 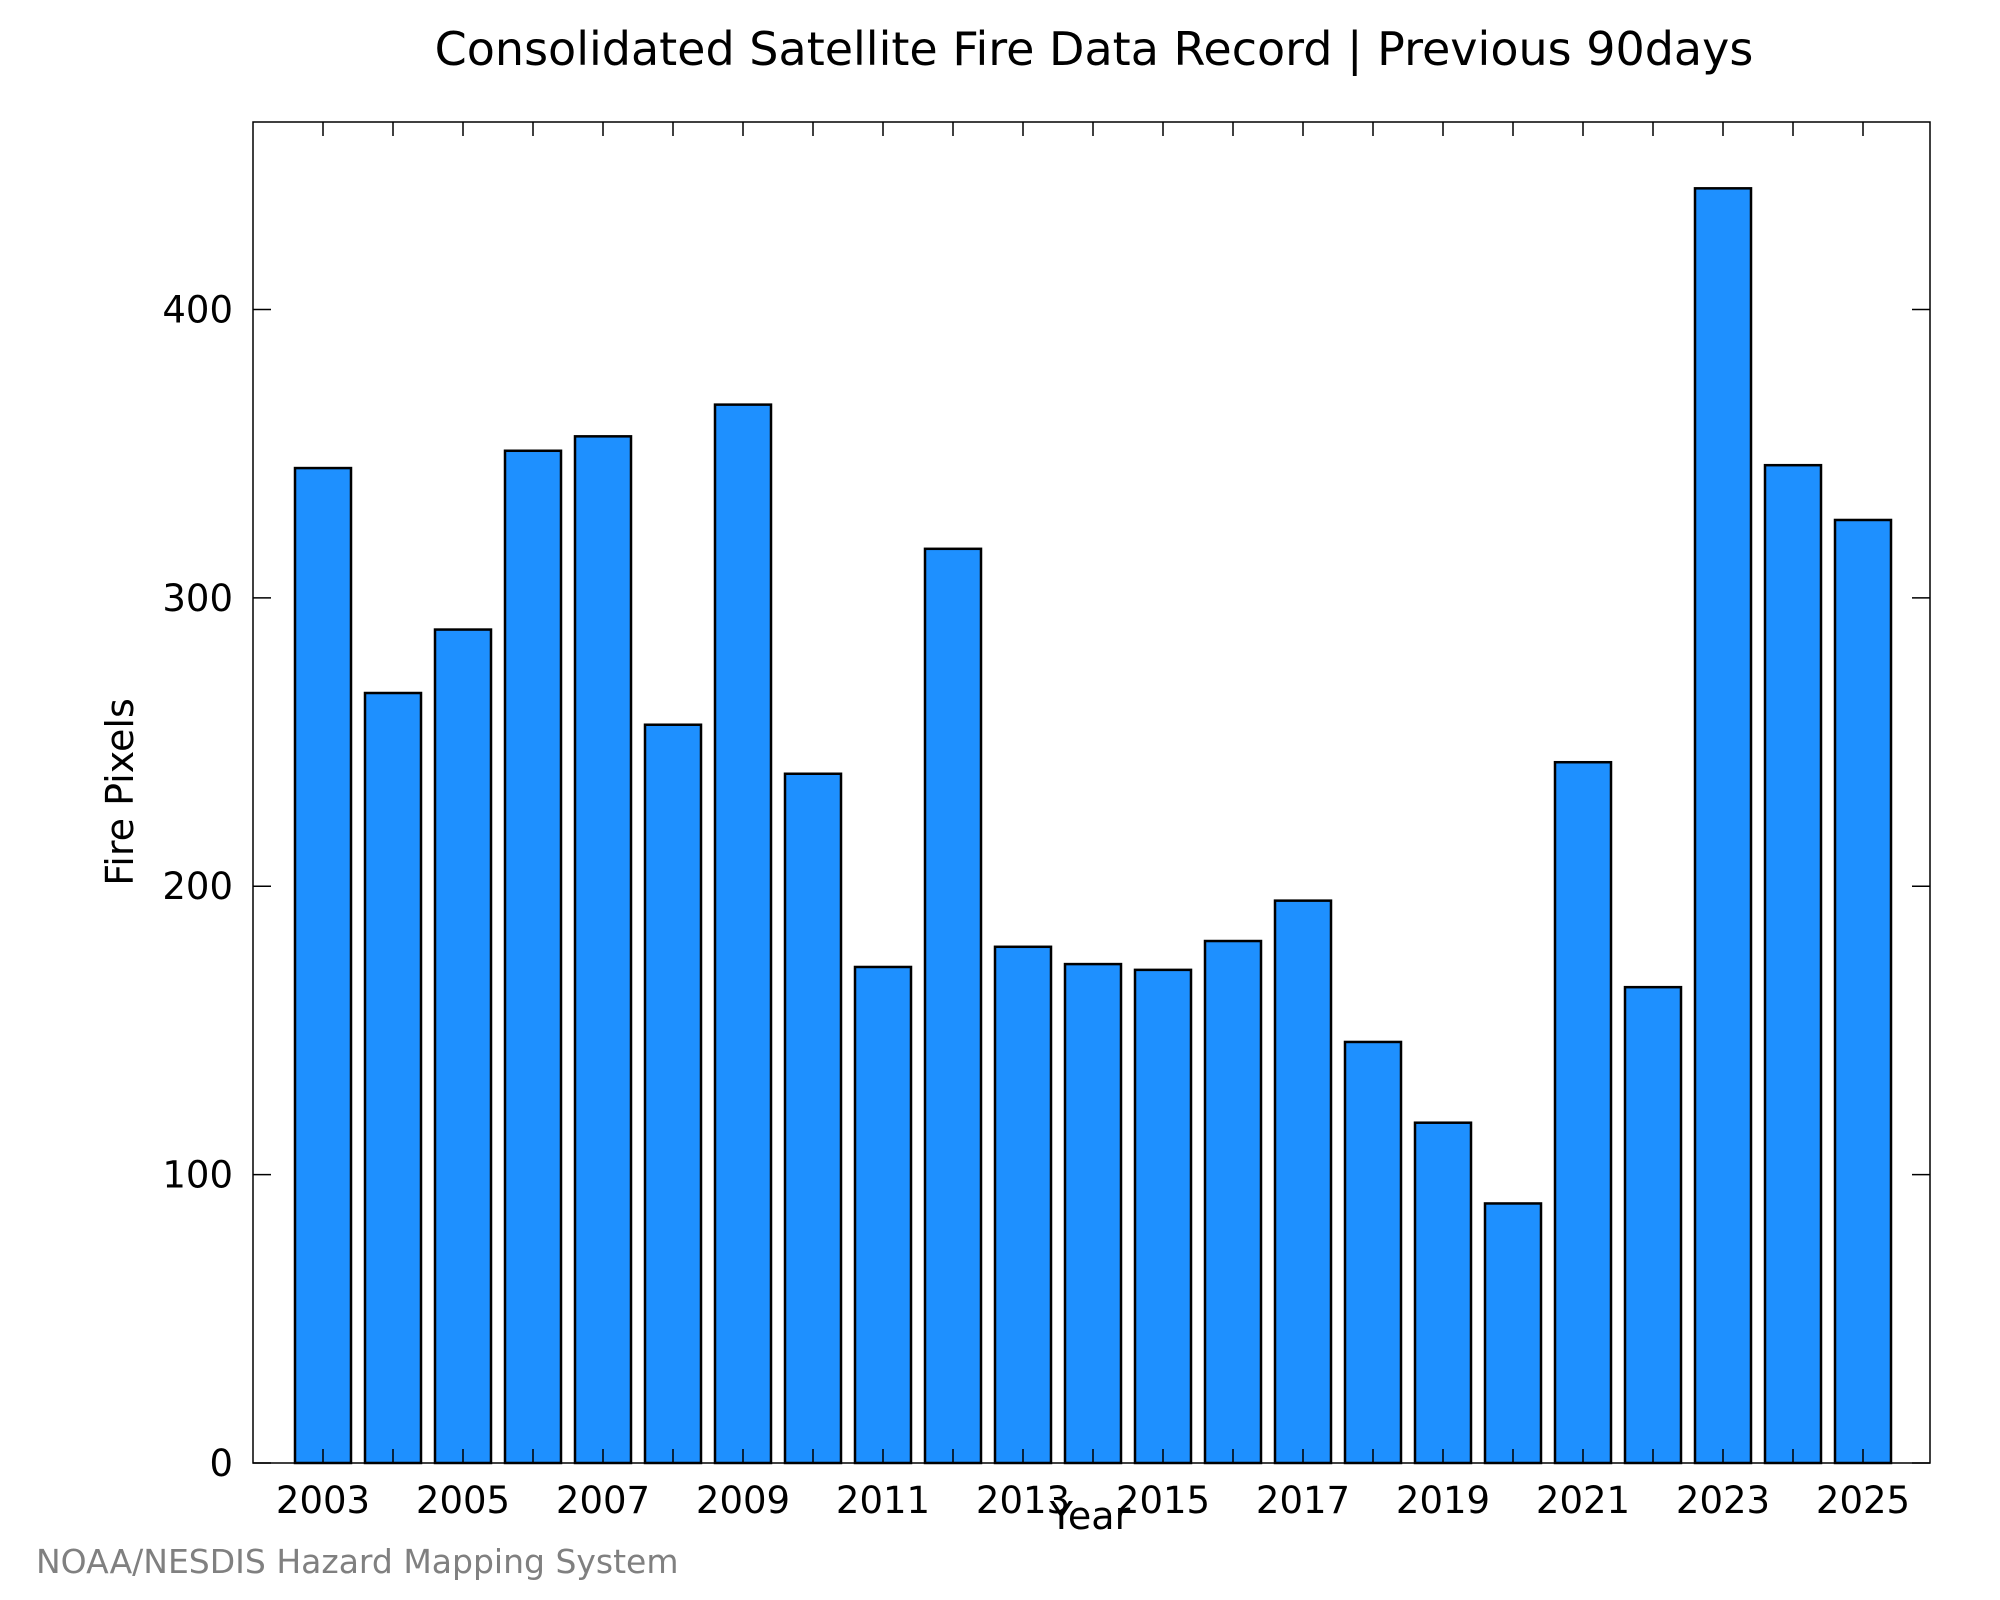 I want to click on bar-2023, so click(x=1723, y=826).